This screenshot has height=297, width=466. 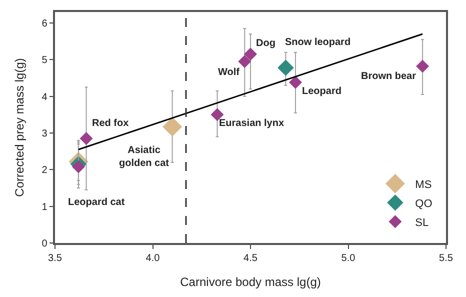 I want to click on annotation: Brown bear, so click(x=388, y=76).